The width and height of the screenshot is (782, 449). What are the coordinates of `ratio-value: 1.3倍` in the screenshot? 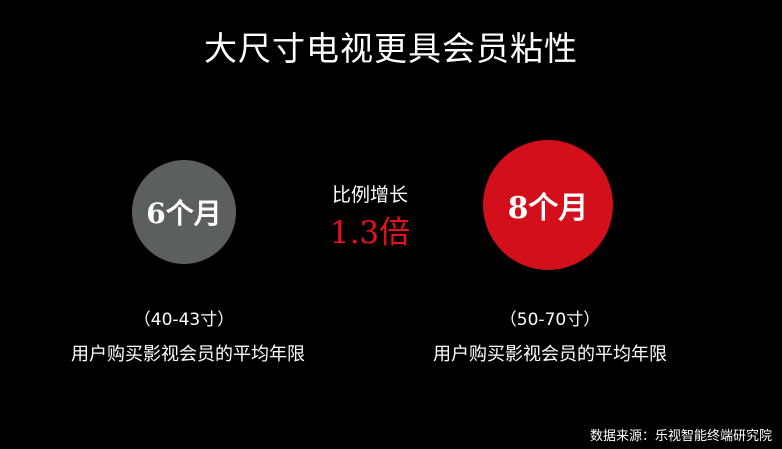 It's located at (370, 233).